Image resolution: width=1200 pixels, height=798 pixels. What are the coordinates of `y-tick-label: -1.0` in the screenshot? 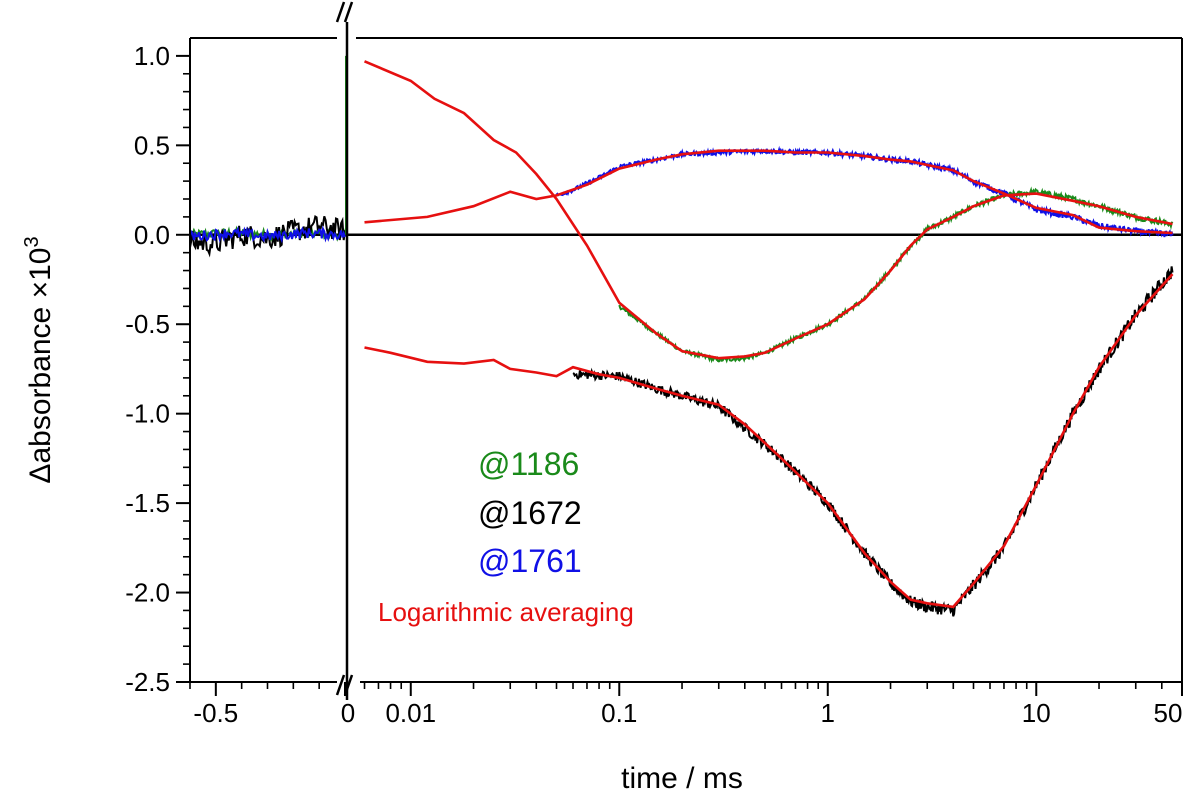 It's located at (147, 414).